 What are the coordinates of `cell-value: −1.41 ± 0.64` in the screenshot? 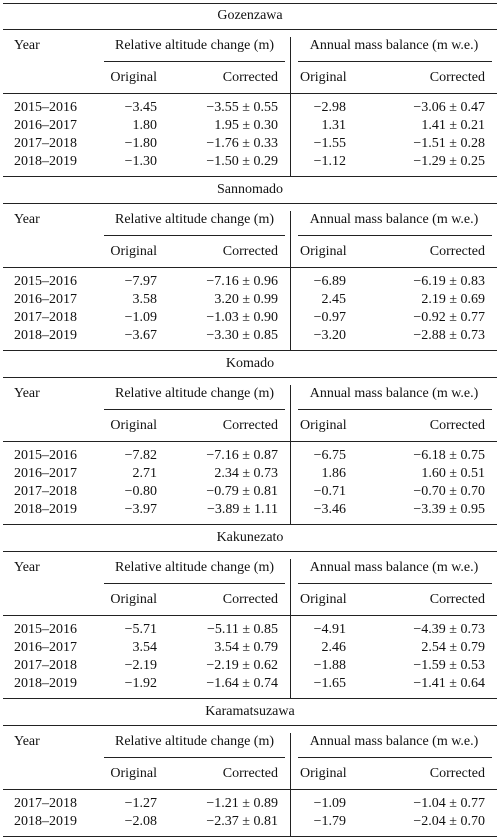 It's located at (449, 683).